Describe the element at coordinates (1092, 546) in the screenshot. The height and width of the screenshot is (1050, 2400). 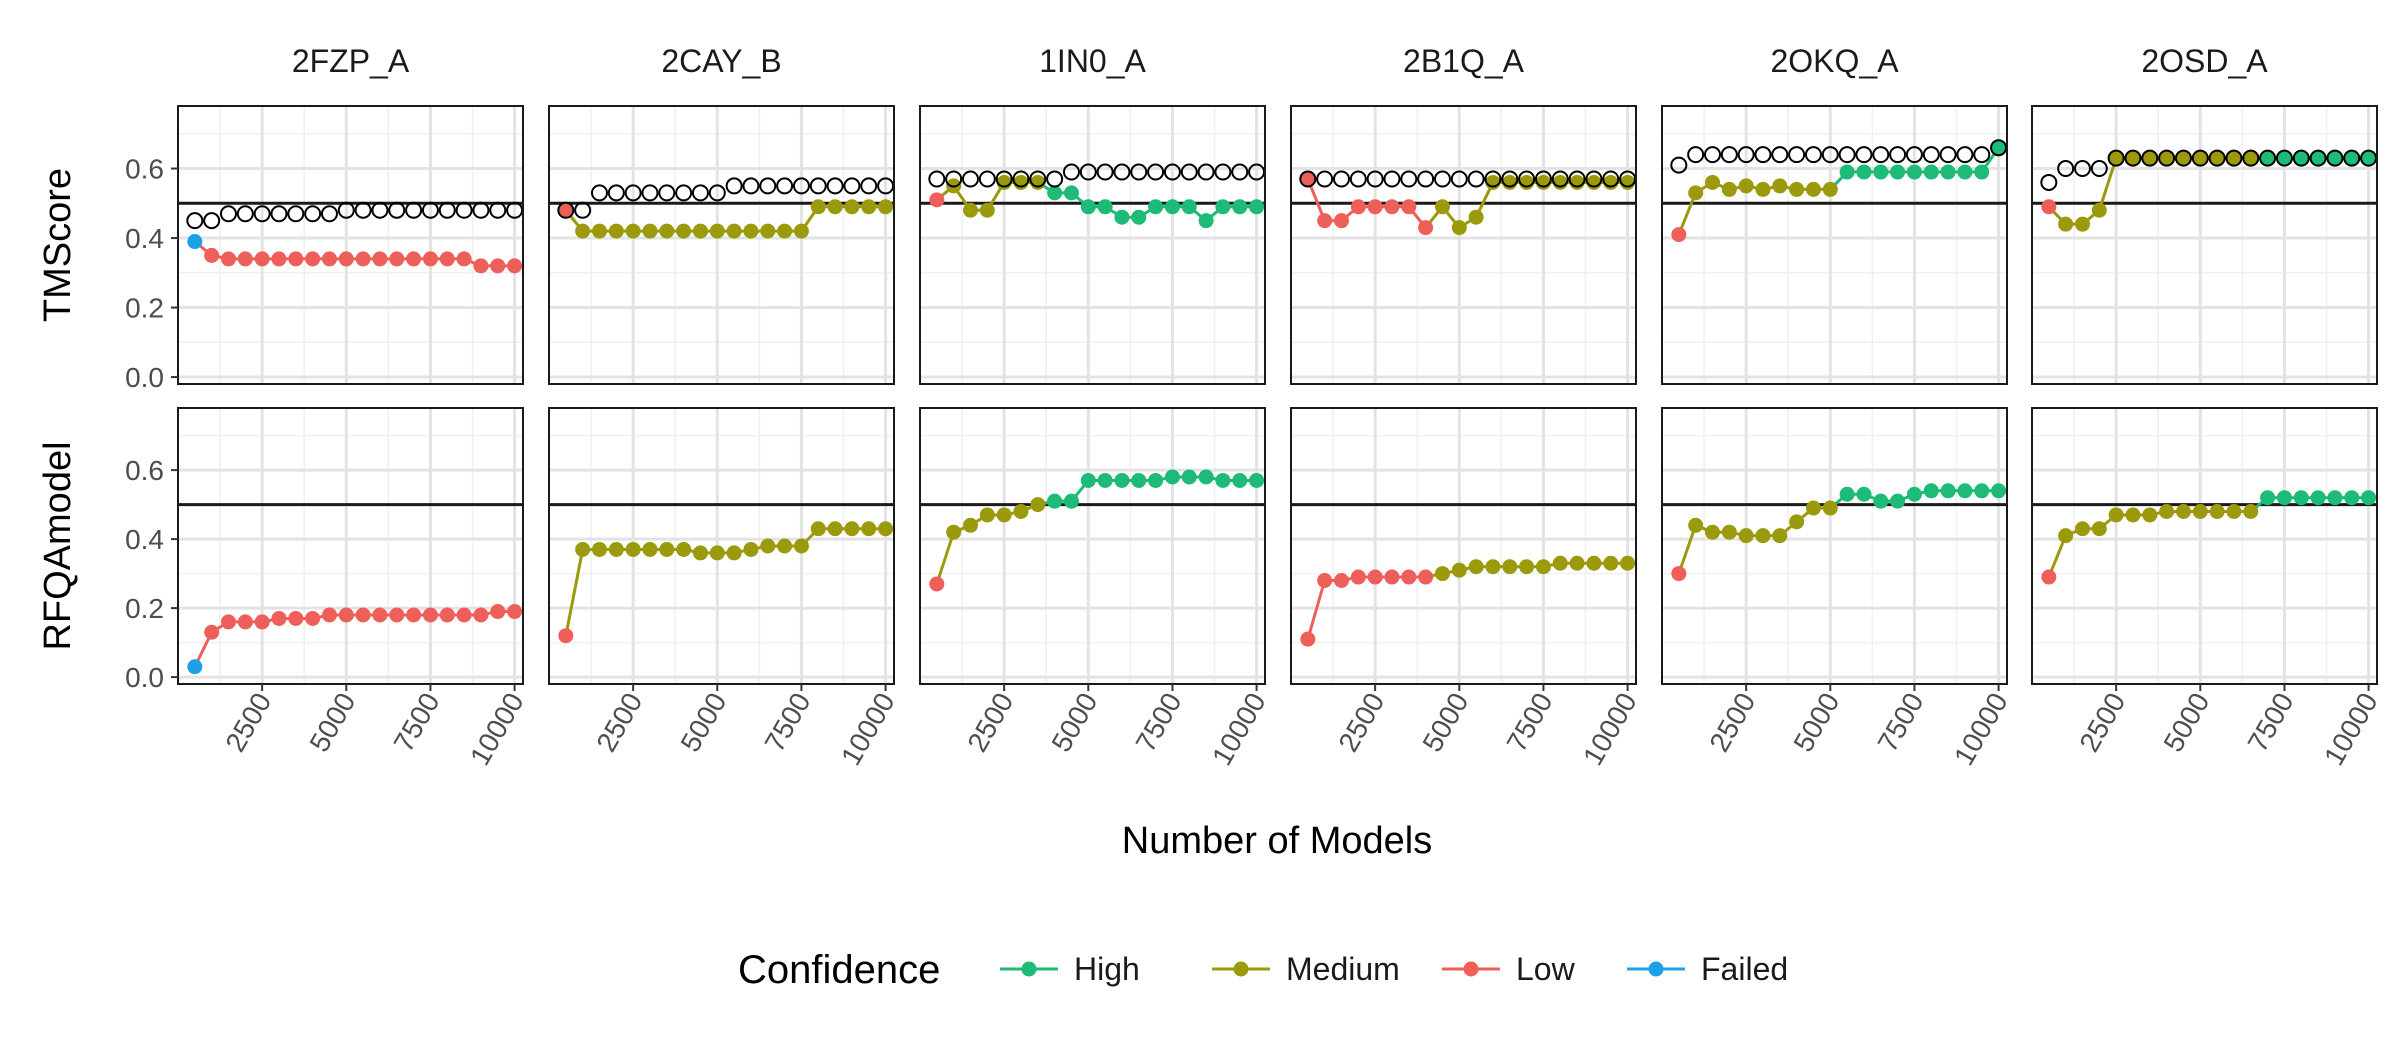
I see `panel-1IN0_A-RFQAmodel` at that location.